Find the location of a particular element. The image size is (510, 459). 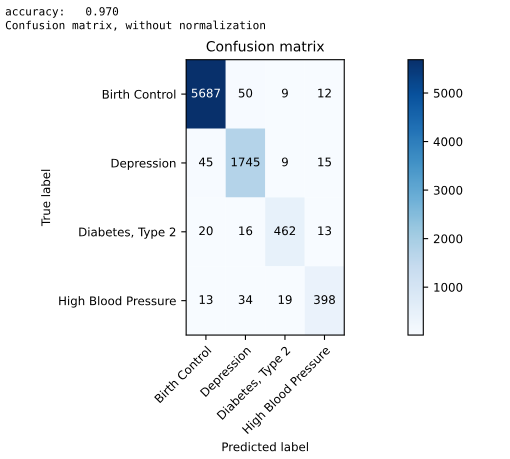

color-bar-label: 3000 is located at coordinates (448, 190).